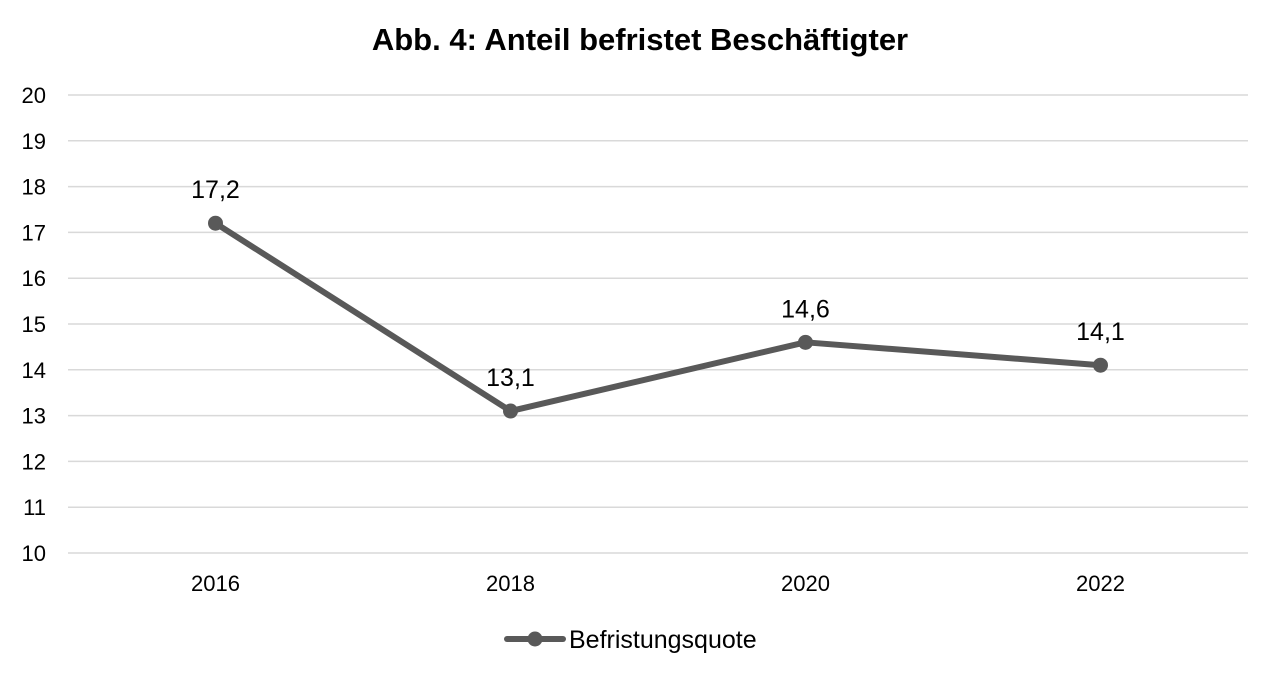 The height and width of the screenshot is (681, 1280). I want to click on data-label: 14,1, so click(1100, 332).